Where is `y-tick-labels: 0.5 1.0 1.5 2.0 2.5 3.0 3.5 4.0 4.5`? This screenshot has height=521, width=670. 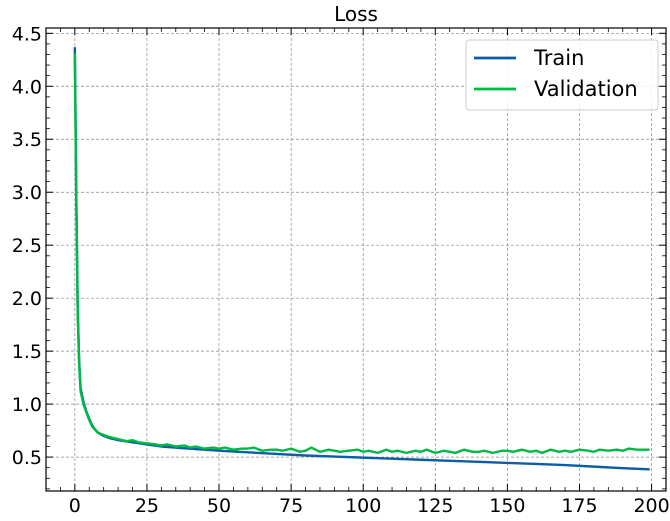
y-tick-labels: 0.5 1.0 1.5 2.0 2.5 3.0 3.5 4.0 4.5 is located at coordinates (27, 246).